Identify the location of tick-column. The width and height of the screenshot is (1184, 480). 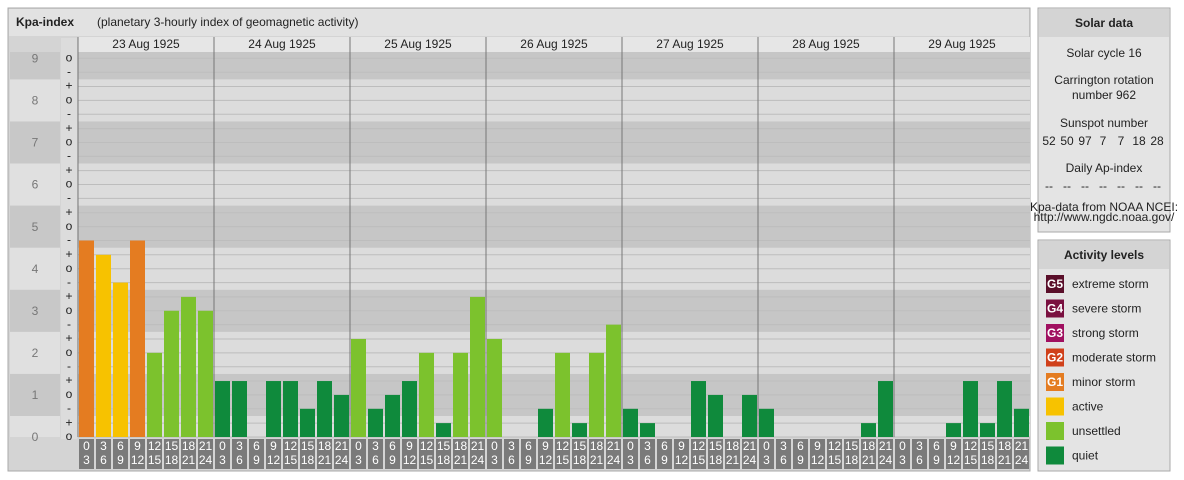
(69, 238).